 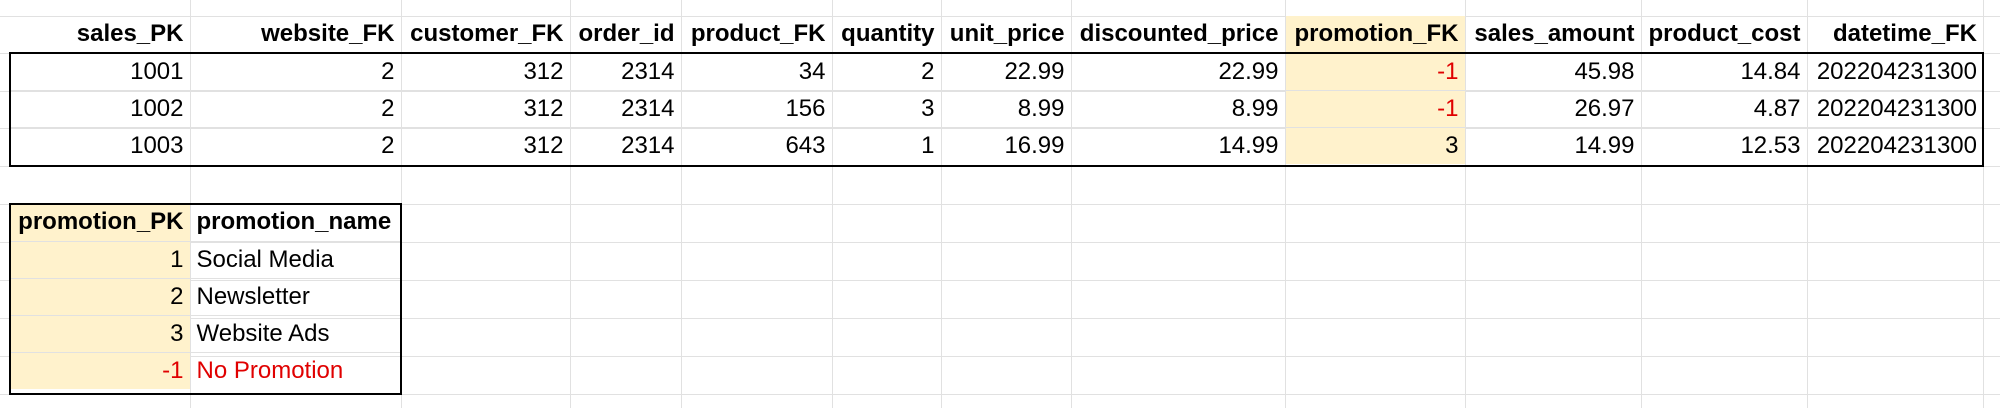 I want to click on cell: 1003, so click(x=100, y=145).